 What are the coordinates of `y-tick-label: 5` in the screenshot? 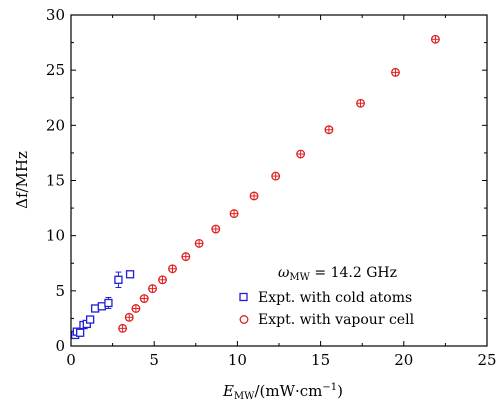 It's located at (60, 291).